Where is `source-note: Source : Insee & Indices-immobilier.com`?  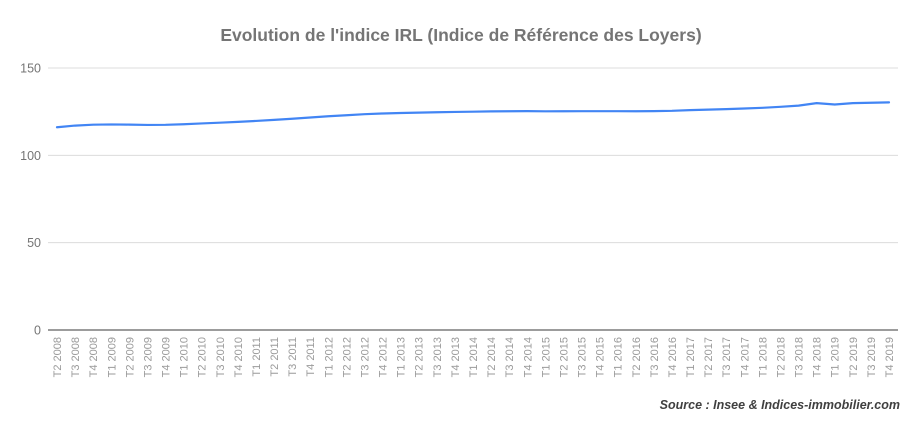 source-note: Source : Insee & Indices-immobilier.com is located at coordinates (779, 405).